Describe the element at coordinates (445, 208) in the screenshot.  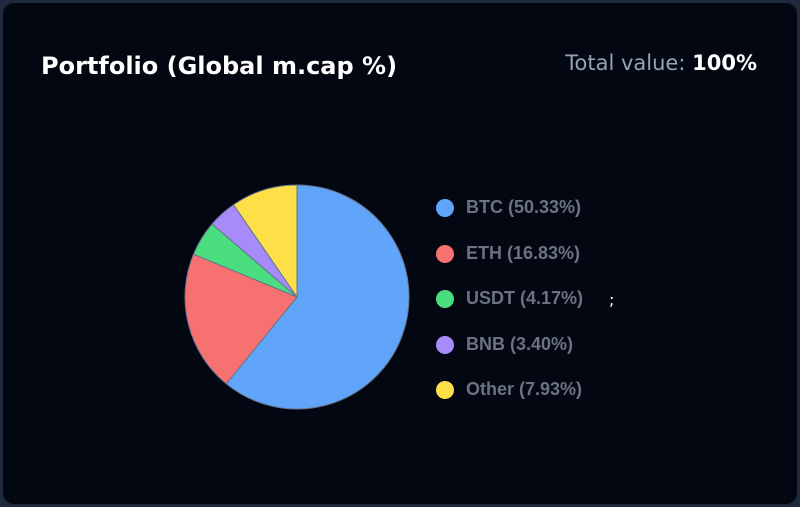
I see `legend-swatch-btc` at that location.